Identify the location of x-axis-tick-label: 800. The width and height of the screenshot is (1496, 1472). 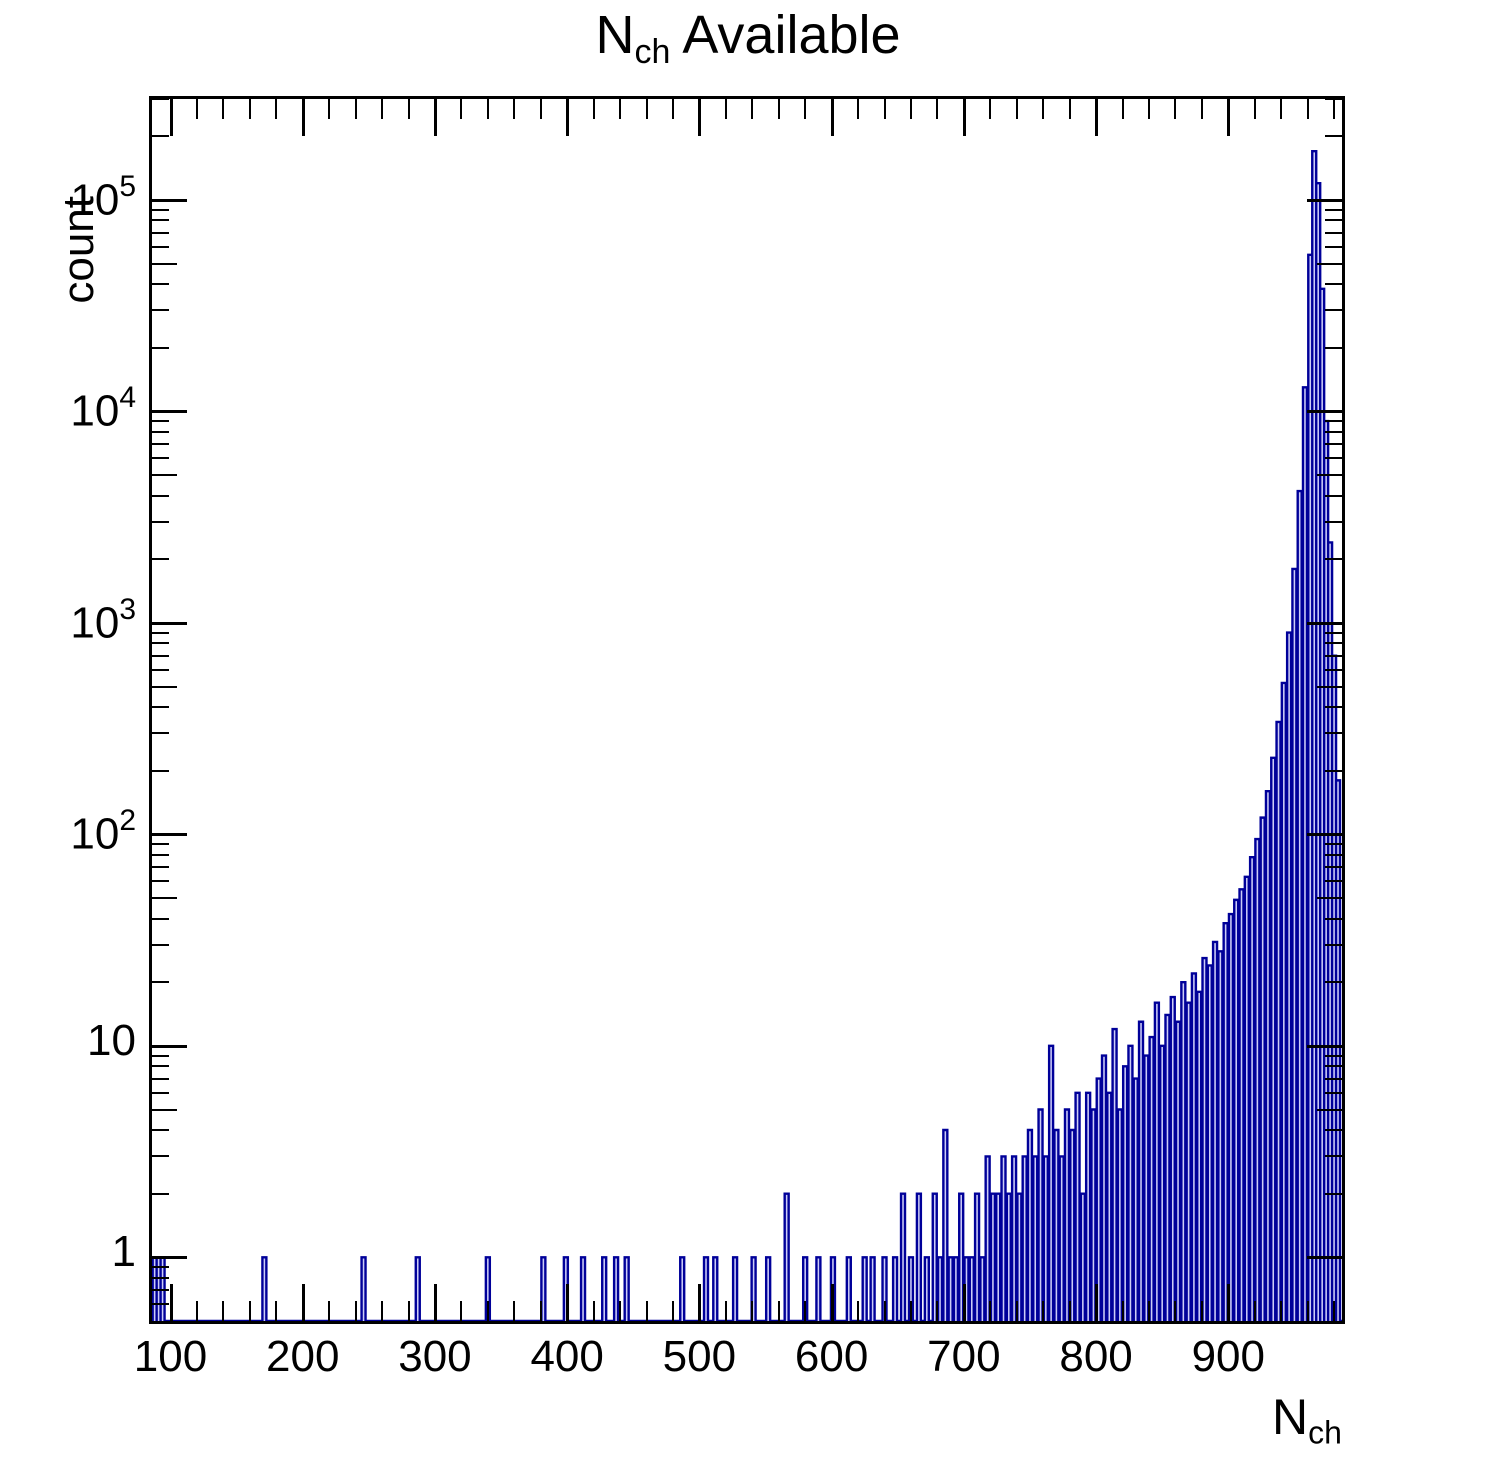
(1096, 1356).